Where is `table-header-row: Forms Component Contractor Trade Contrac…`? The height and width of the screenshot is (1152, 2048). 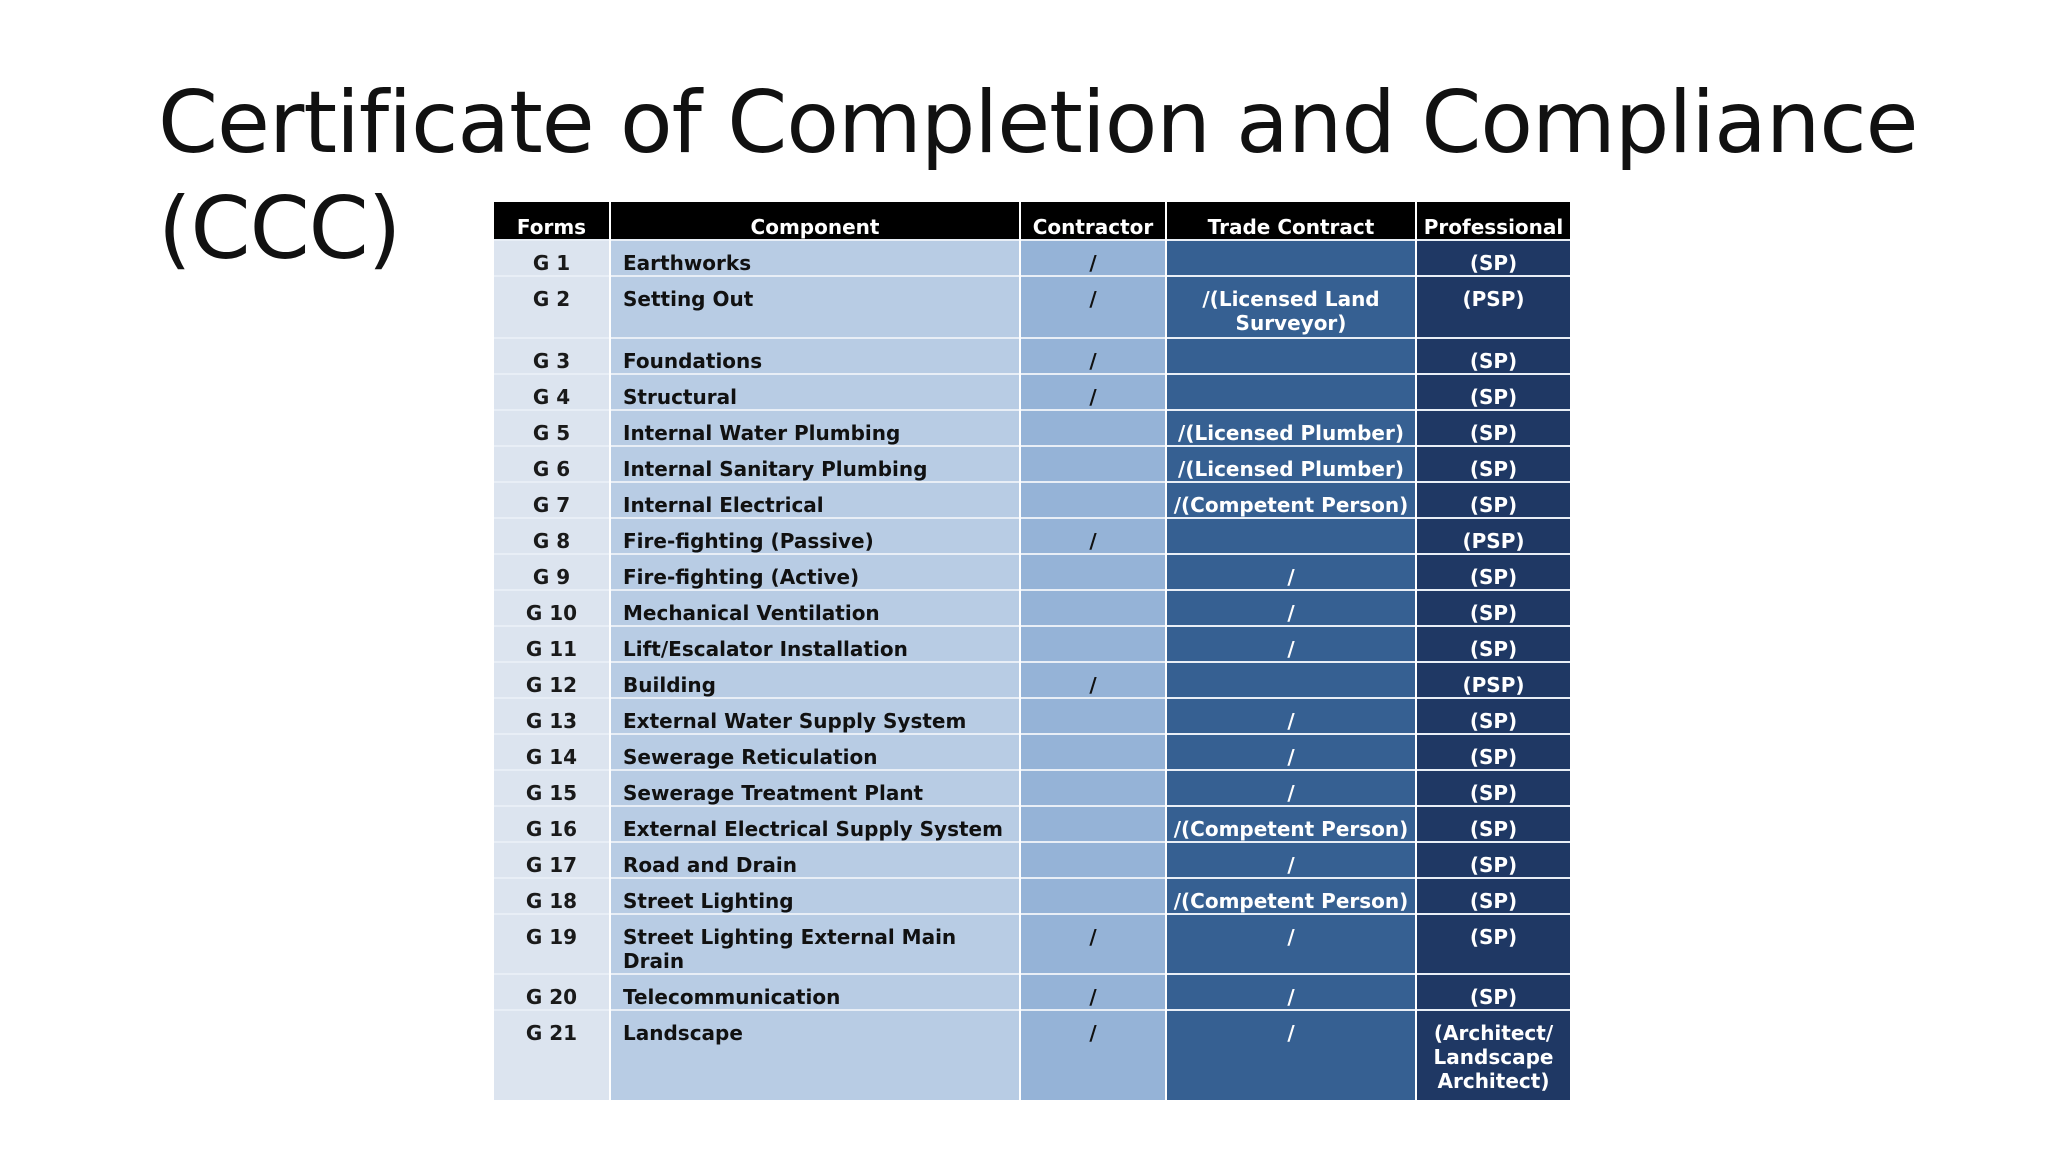
table-header-row: Forms Component Contractor Trade Contrac… is located at coordinates (1032, 221).